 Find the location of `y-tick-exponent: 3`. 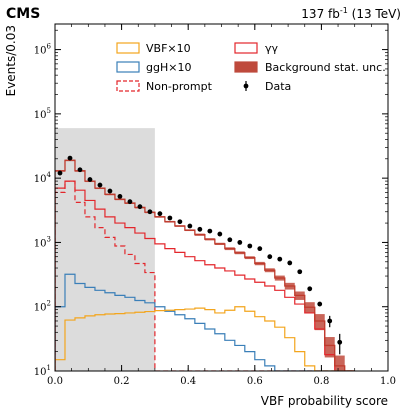

y-tick-exponent: 3 is located at coordinates (49, 239).